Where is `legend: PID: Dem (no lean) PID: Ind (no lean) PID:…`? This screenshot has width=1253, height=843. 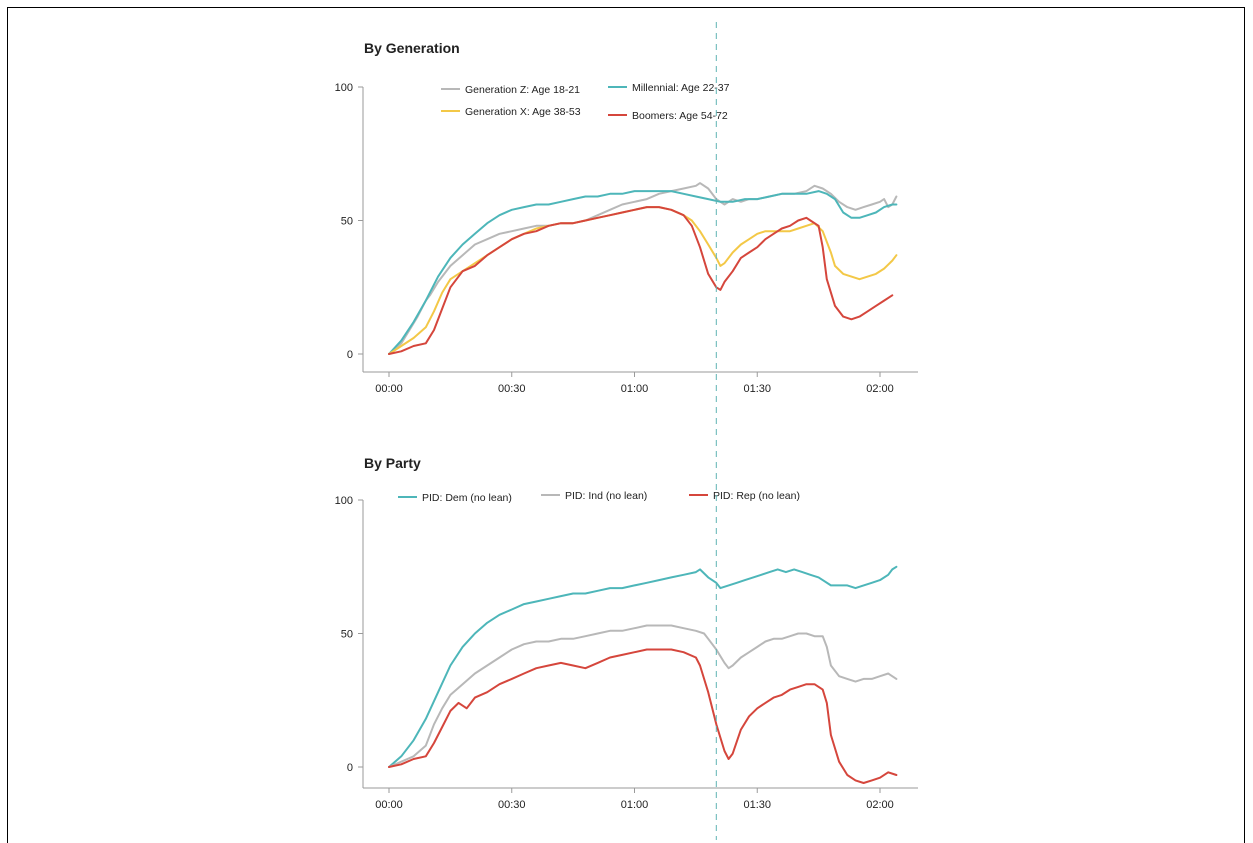 legend: PID: Dem (no lean) PID: Ind (no lean) PID:… is located at coordinates (599, 497).